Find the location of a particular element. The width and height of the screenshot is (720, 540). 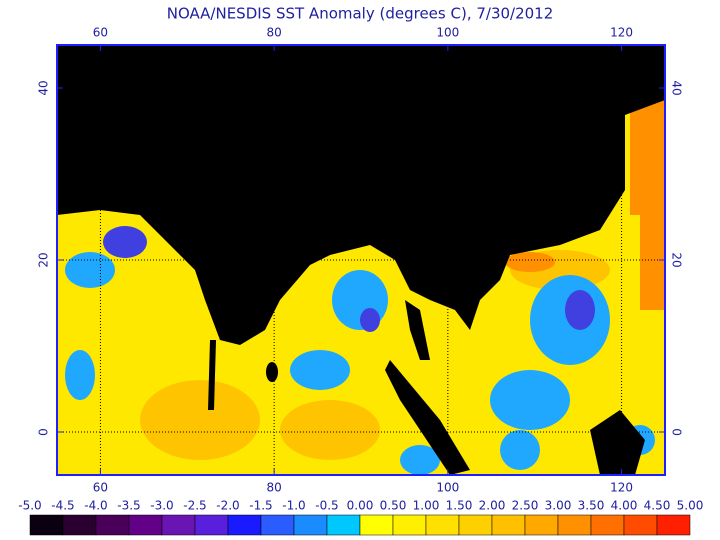

colorbar-label: 4.50 is located at coordinates (657, 506).